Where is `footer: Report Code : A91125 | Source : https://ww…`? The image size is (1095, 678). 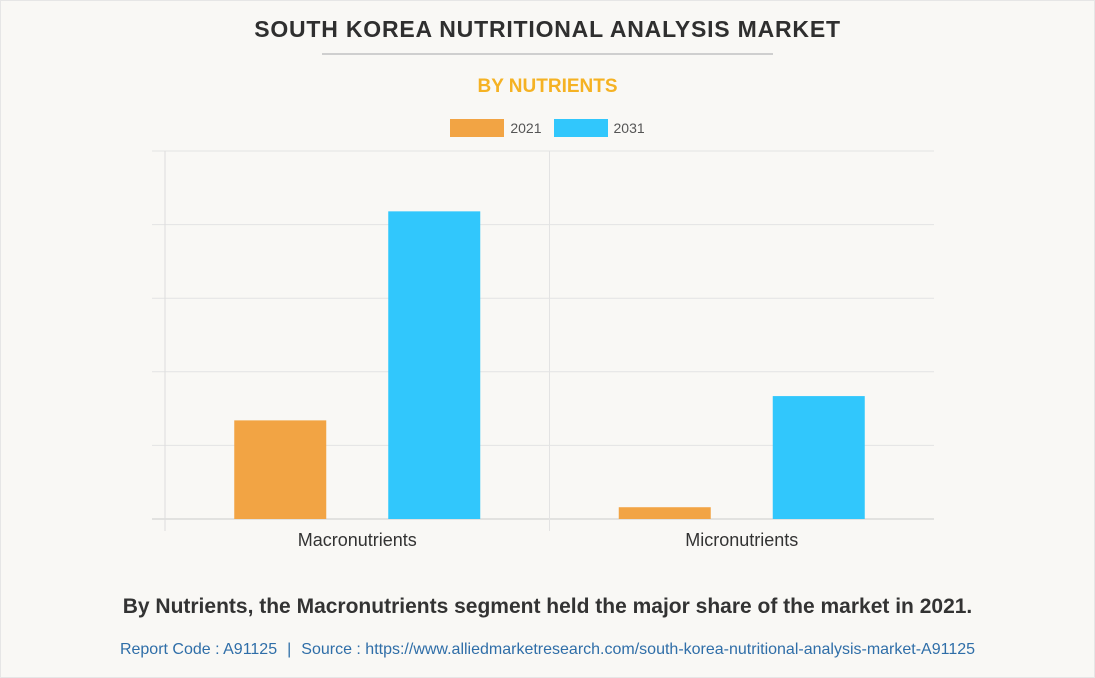 footer: Report Code : A91125 | Source : https://ww… is located at coordinates (547, 650).